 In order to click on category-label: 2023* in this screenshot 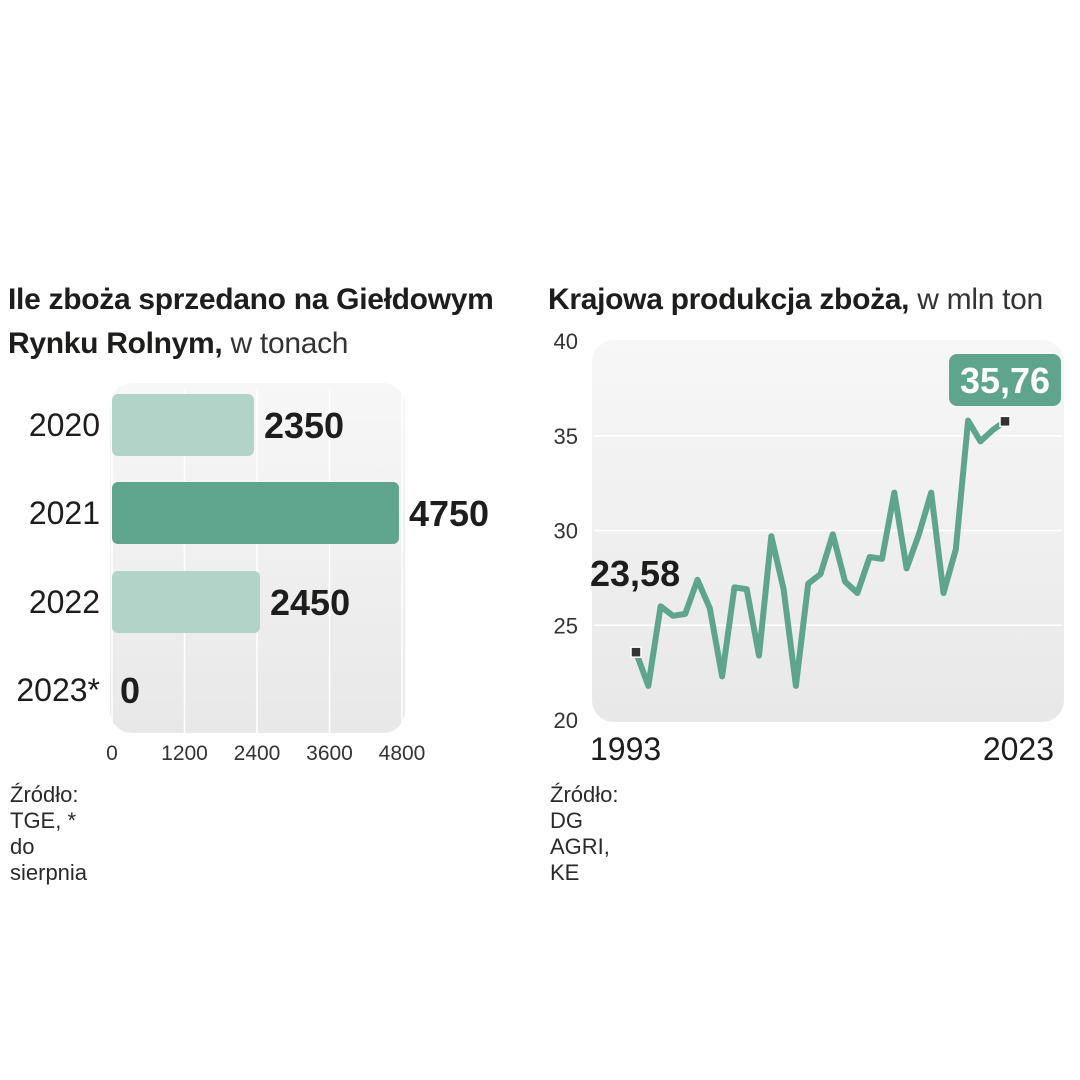, I will do `click(58, 690)`.